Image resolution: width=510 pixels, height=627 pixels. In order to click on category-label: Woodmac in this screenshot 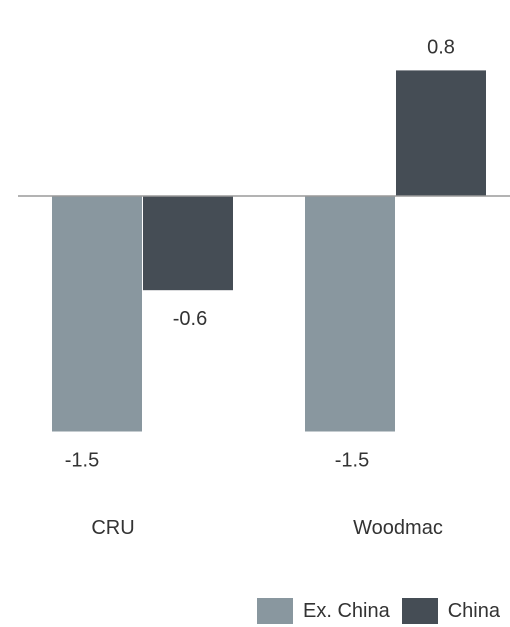, I will do `click(398, 528)`.